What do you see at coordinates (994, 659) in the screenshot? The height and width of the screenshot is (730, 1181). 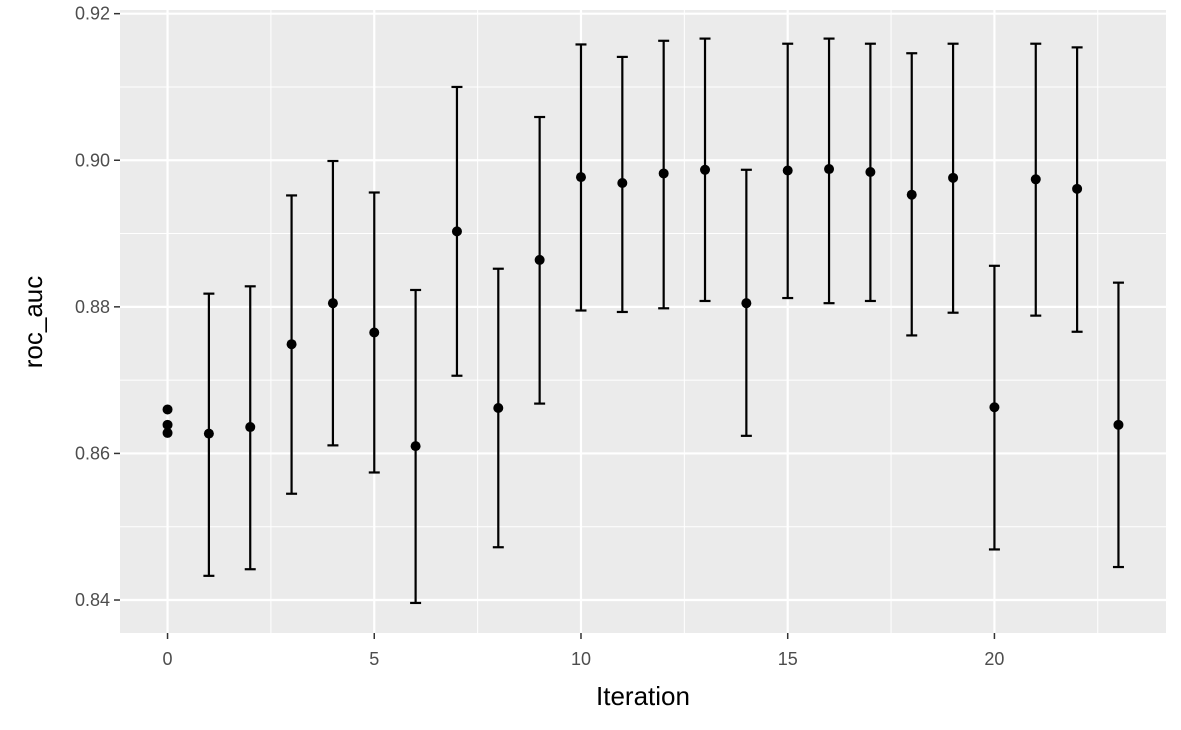 I see `x-tick-label: 20` at bounding box center [994, 659].